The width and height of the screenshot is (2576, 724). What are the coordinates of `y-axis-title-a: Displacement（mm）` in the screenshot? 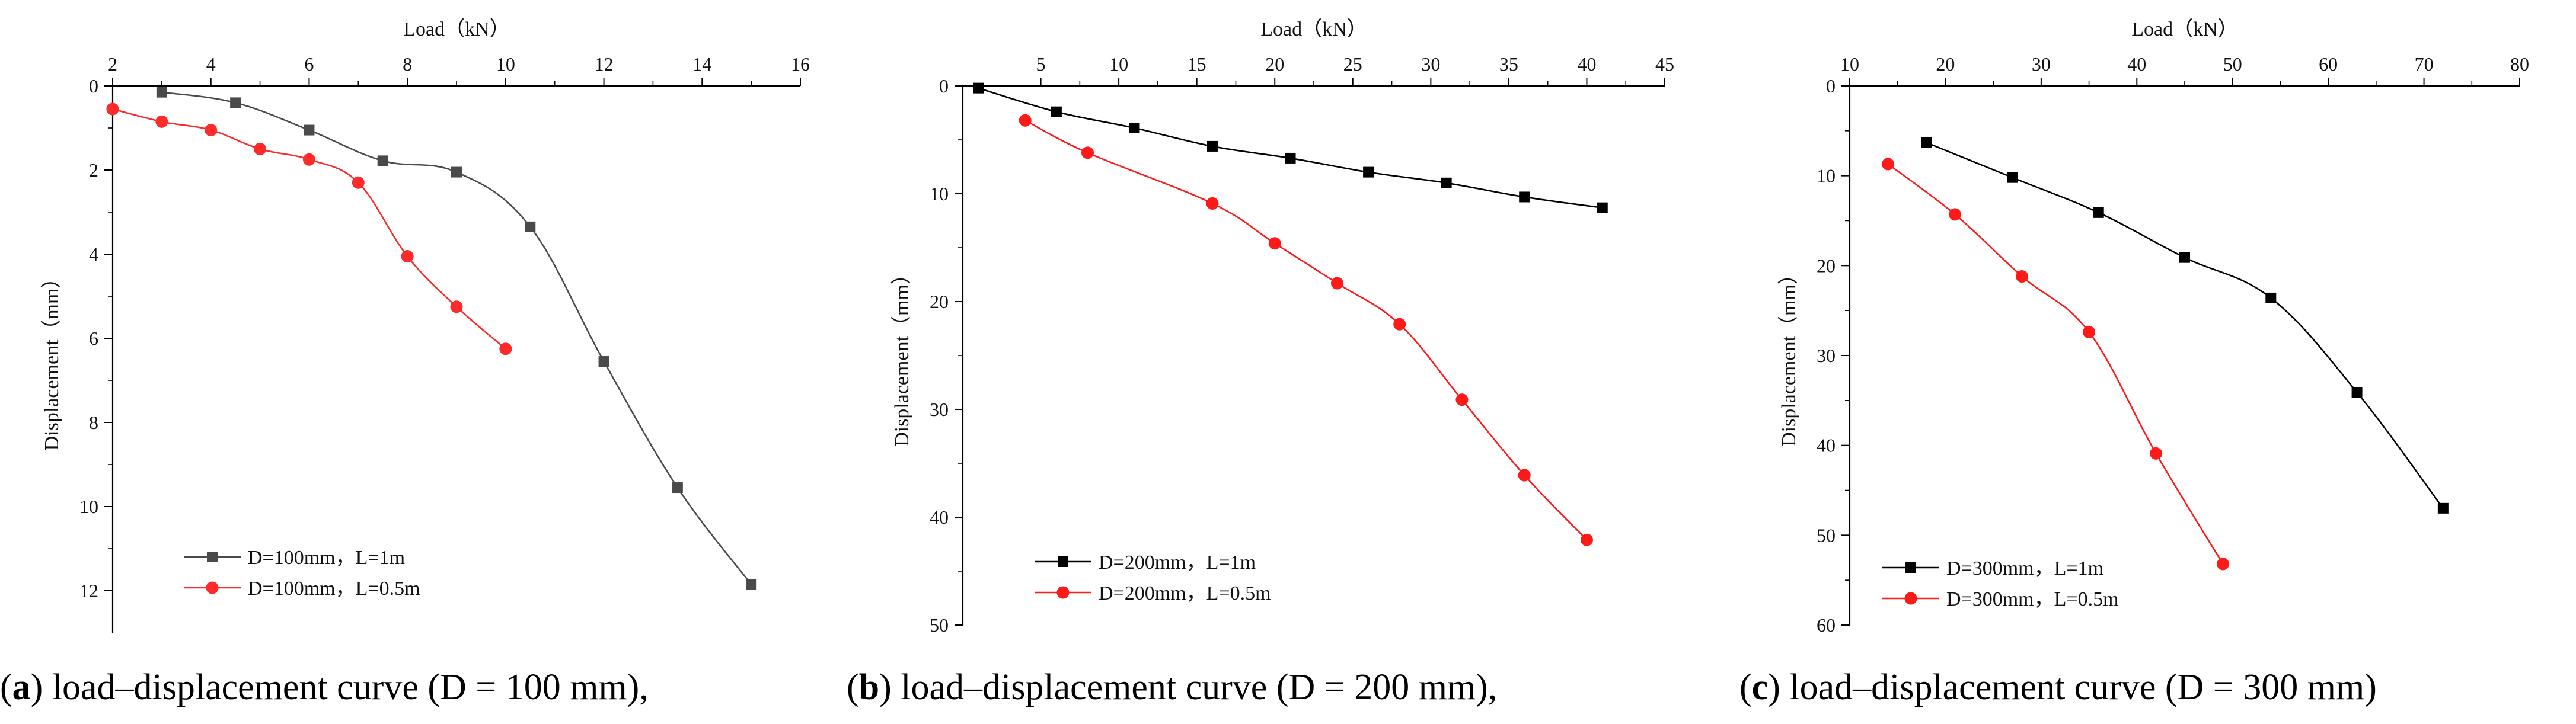 It's located at (51, 359).